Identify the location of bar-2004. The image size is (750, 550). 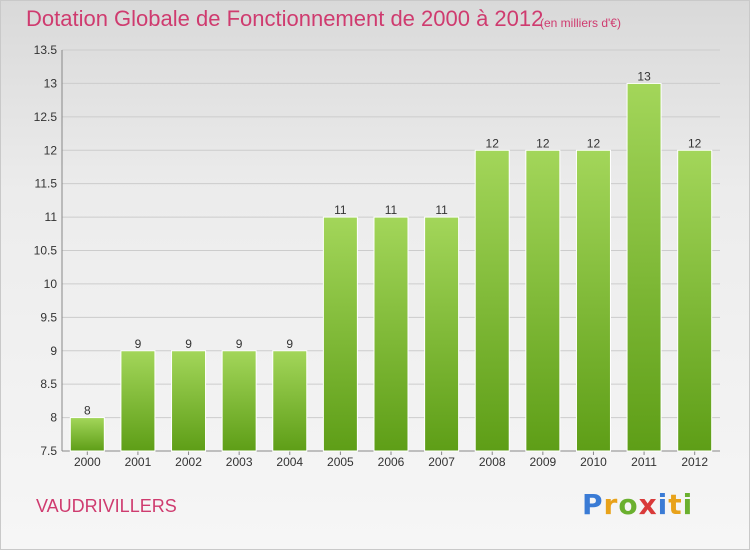
(290, 401).